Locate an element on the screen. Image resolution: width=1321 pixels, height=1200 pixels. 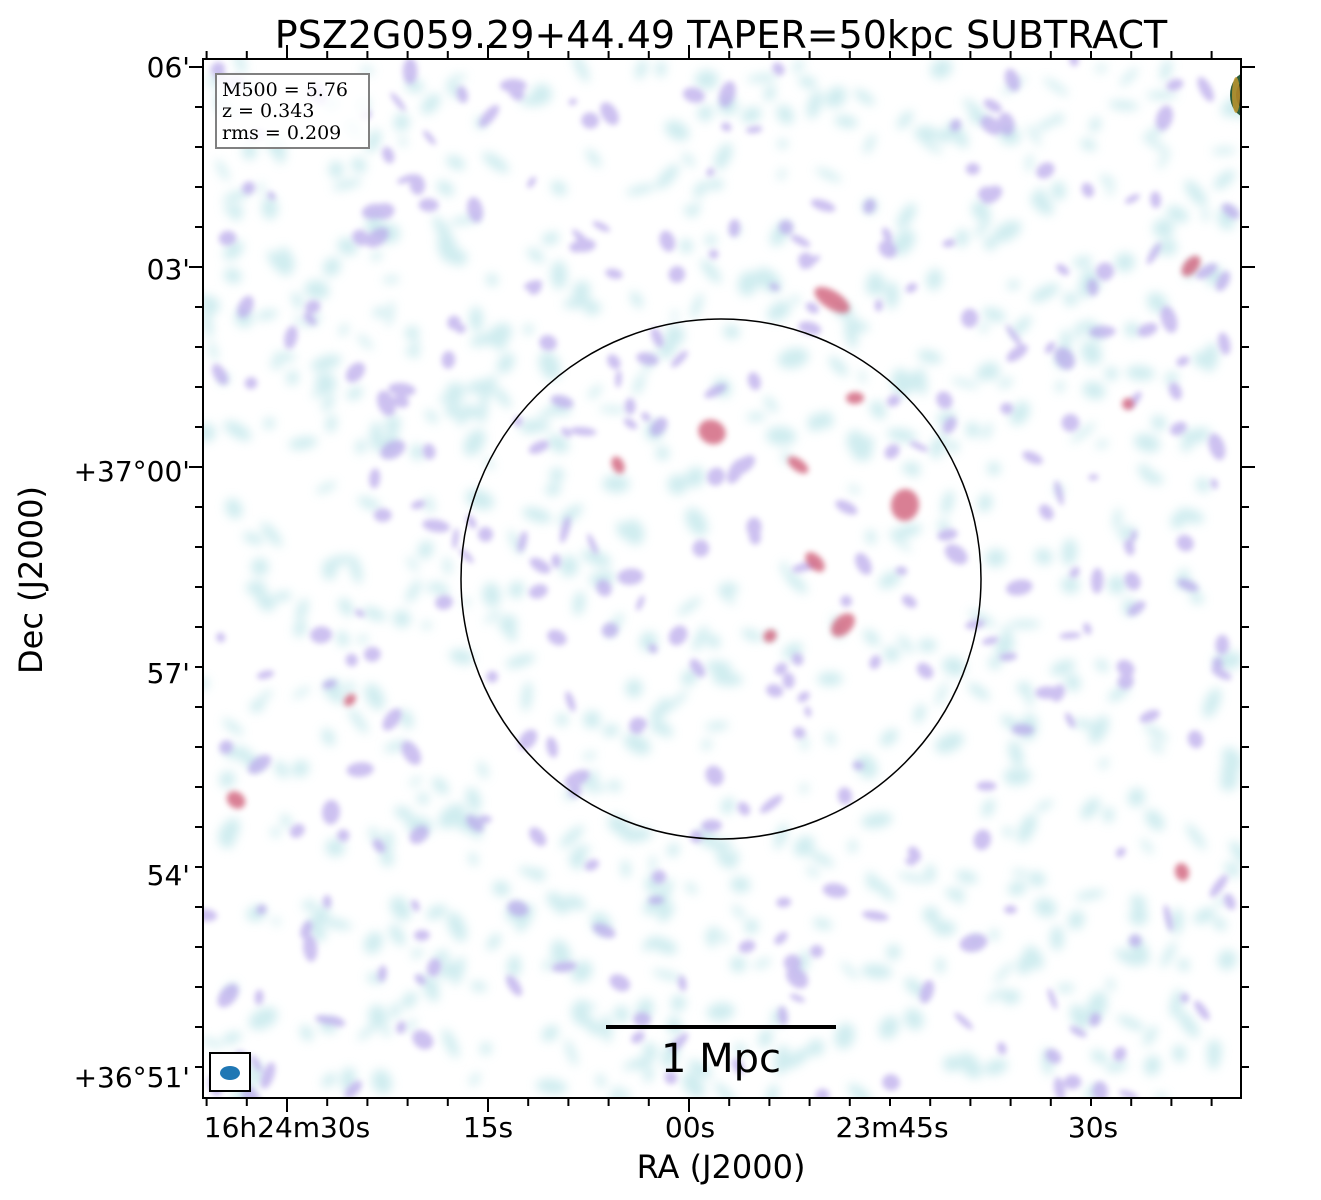
info-rms: rms = 0.209 is located at coordinates (281, 133).